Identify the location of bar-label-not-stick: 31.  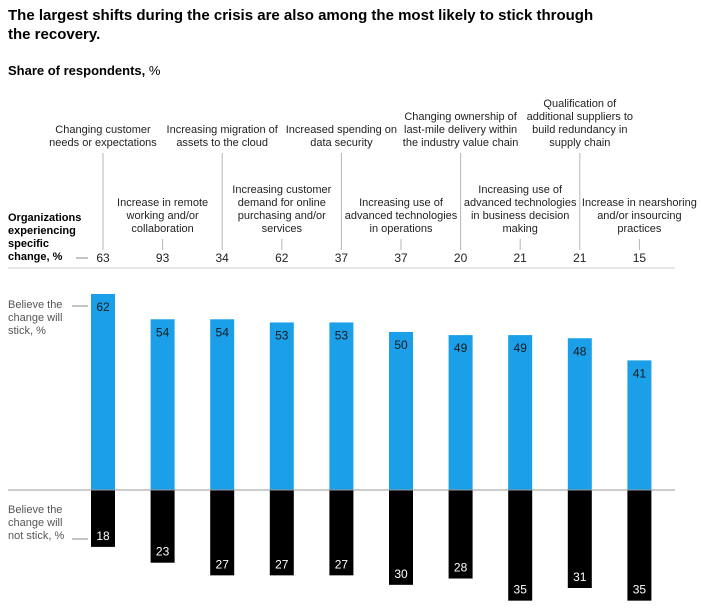
(580, 577).